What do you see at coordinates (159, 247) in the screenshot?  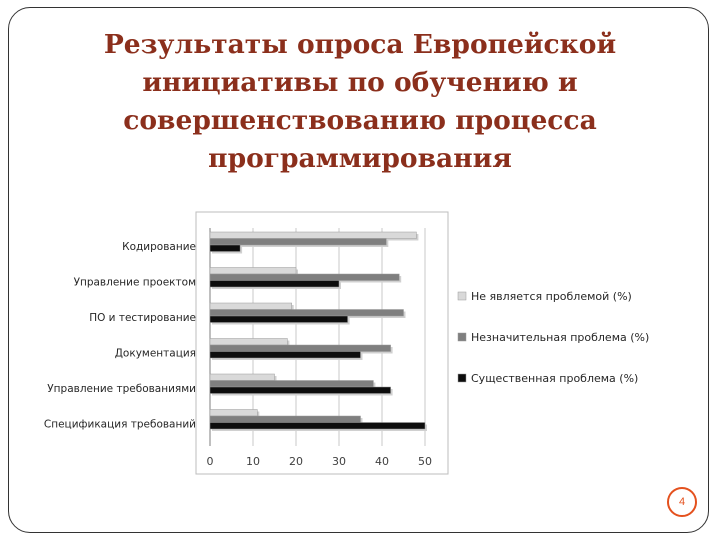 I see `category-label: Кодирование` at bounding box center [159, 247].